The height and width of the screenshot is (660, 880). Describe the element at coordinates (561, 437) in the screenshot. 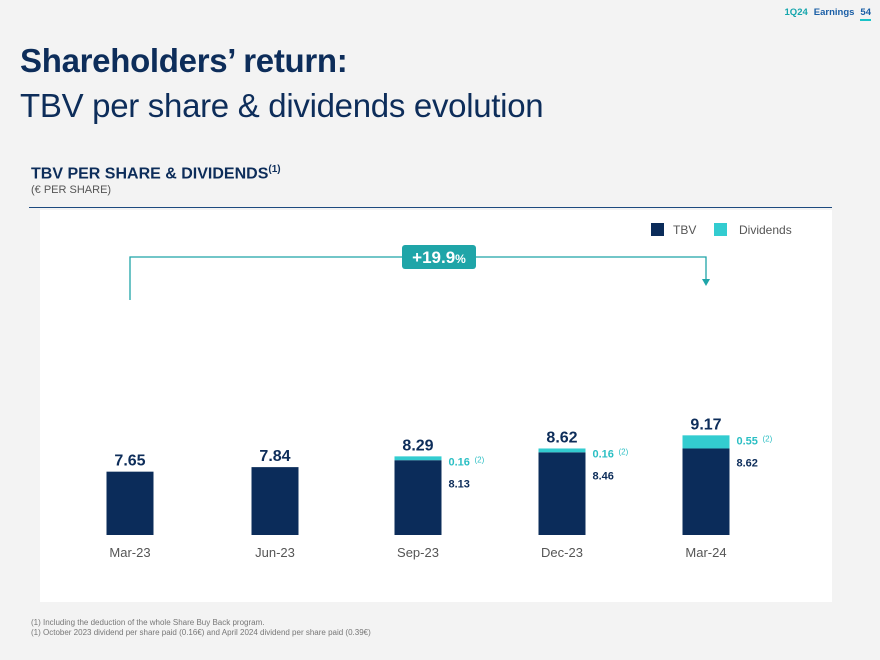

I see `total-label: 8.62` at that location.